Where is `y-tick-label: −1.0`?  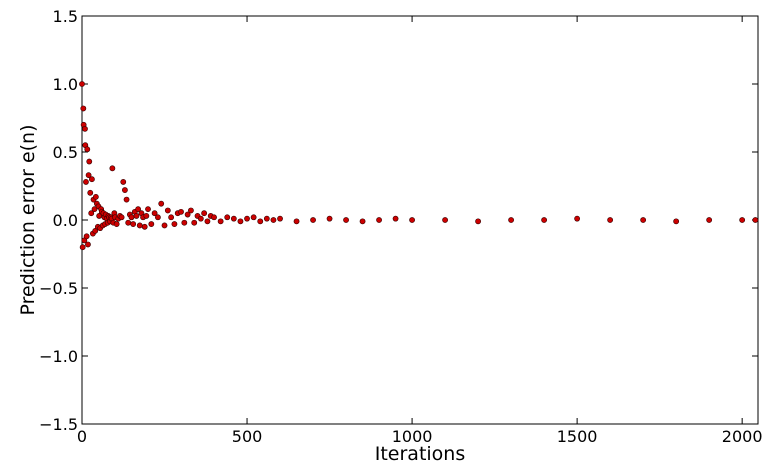 y-tick-label: −1.0 is located at coordinates (58, 356).